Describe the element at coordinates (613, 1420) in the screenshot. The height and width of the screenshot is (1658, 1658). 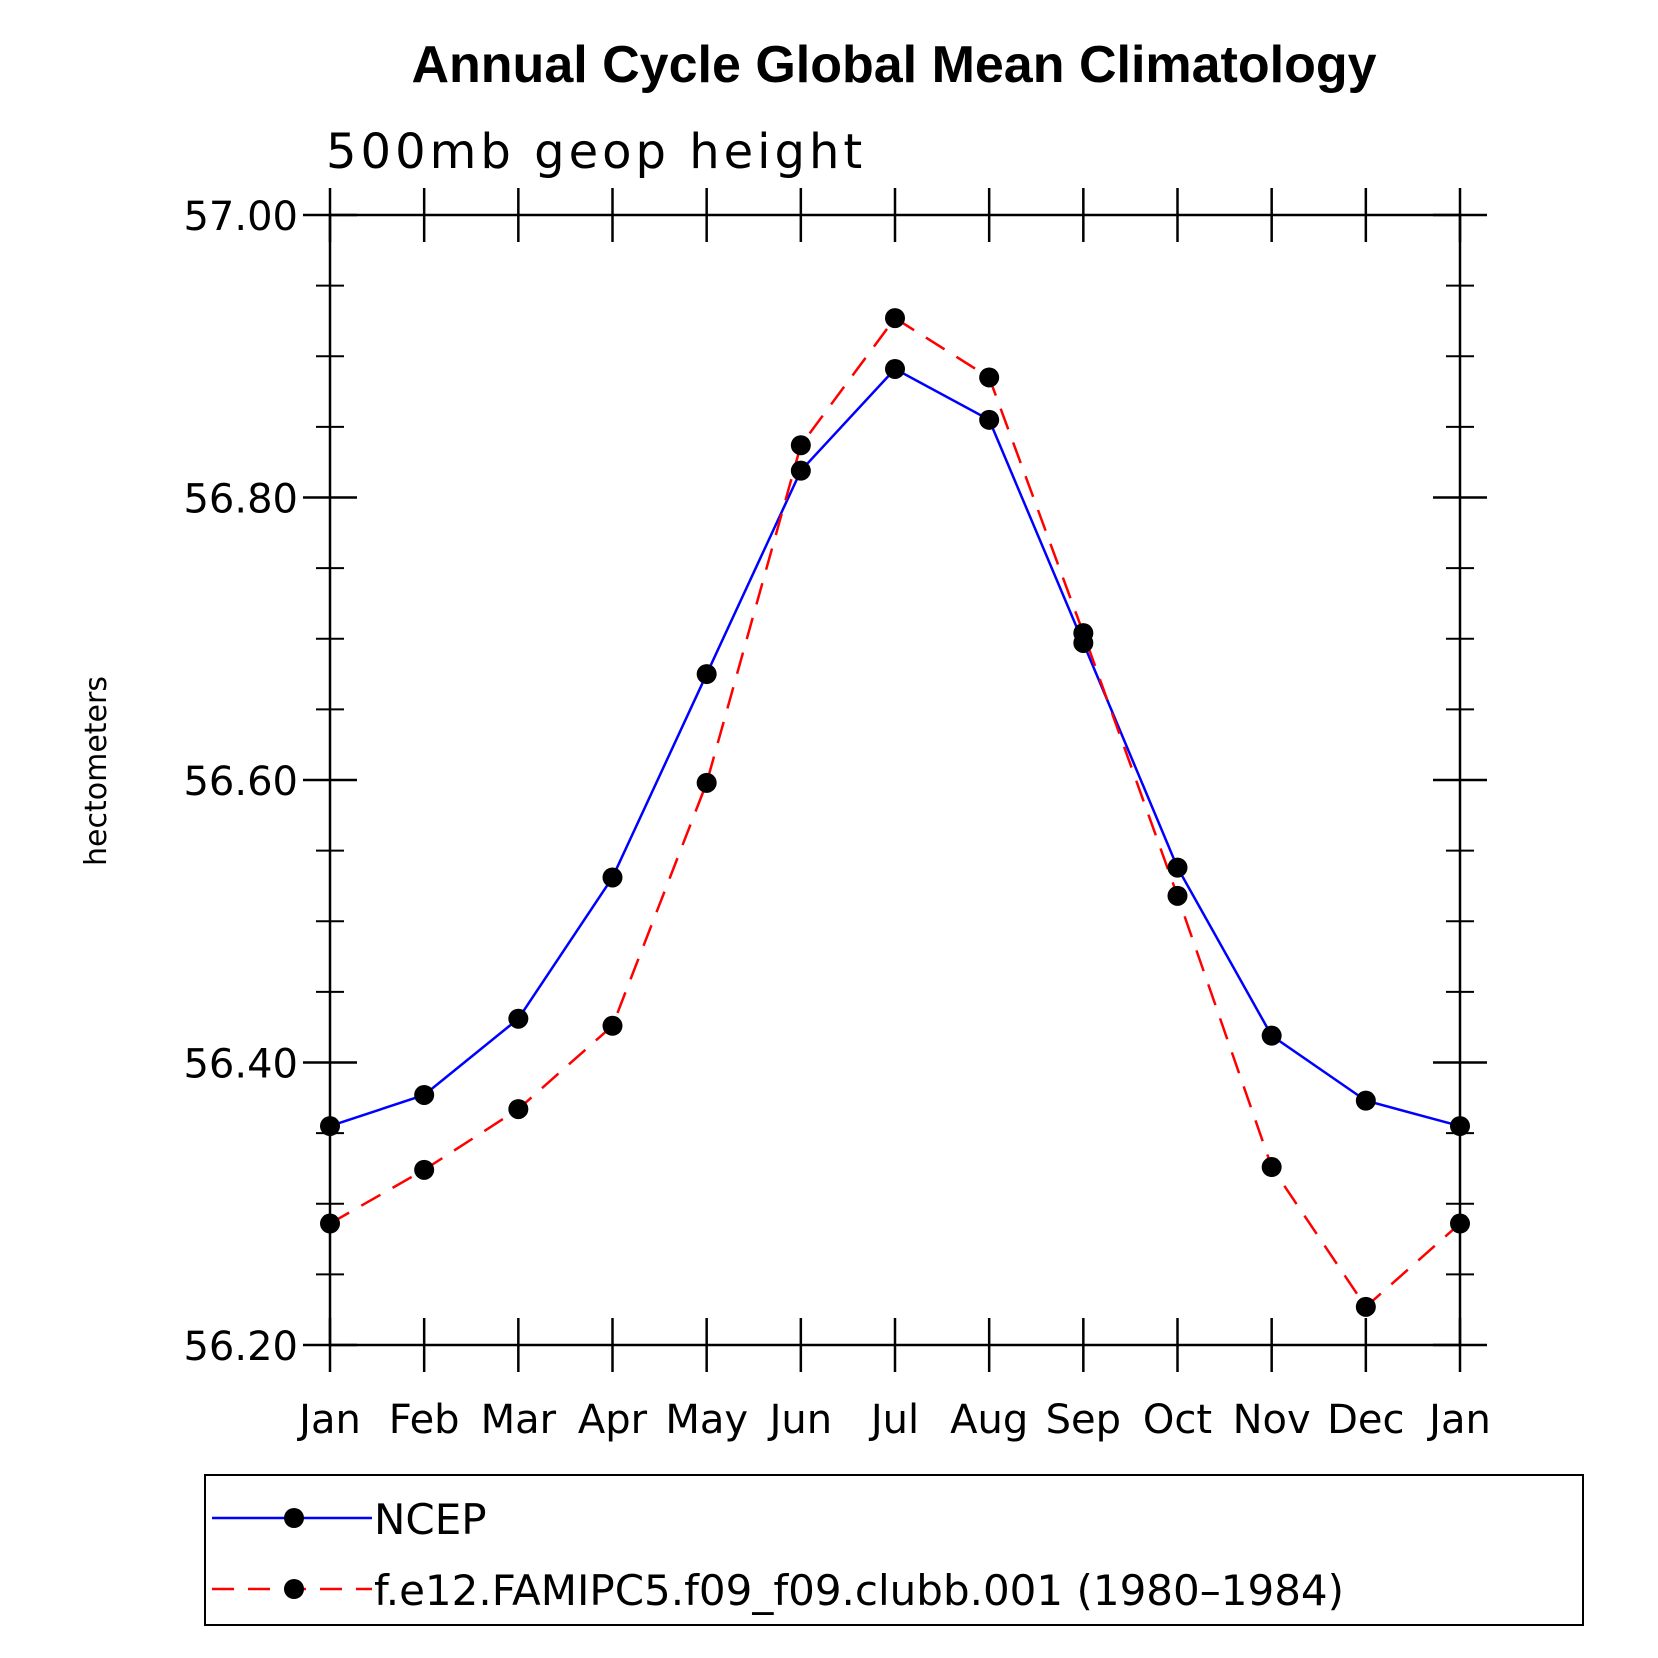
I see `x-tick-label: Apr` at that location.